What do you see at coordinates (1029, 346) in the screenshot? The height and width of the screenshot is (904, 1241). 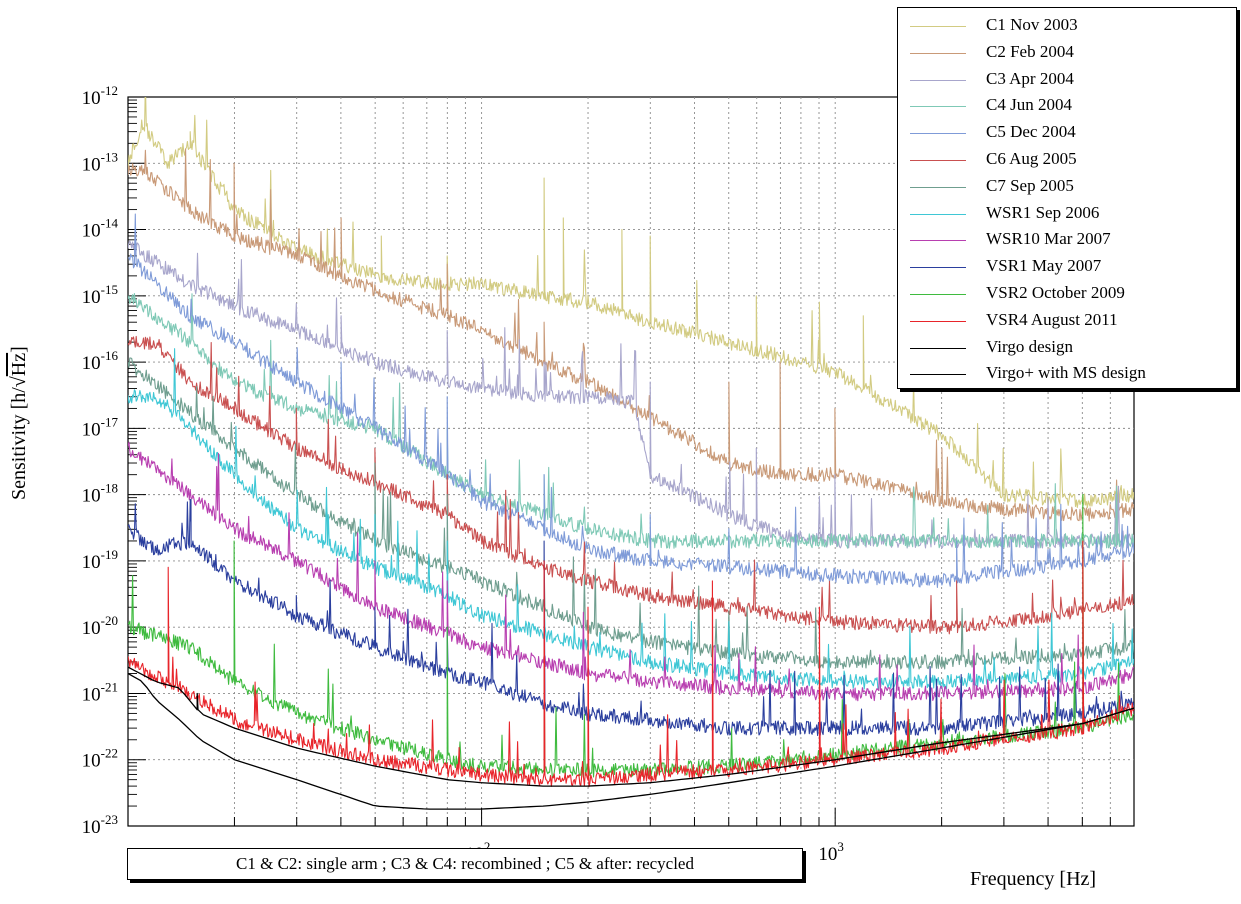 I see `legend-label: Virgo design` at bounding box center [1029, 346].